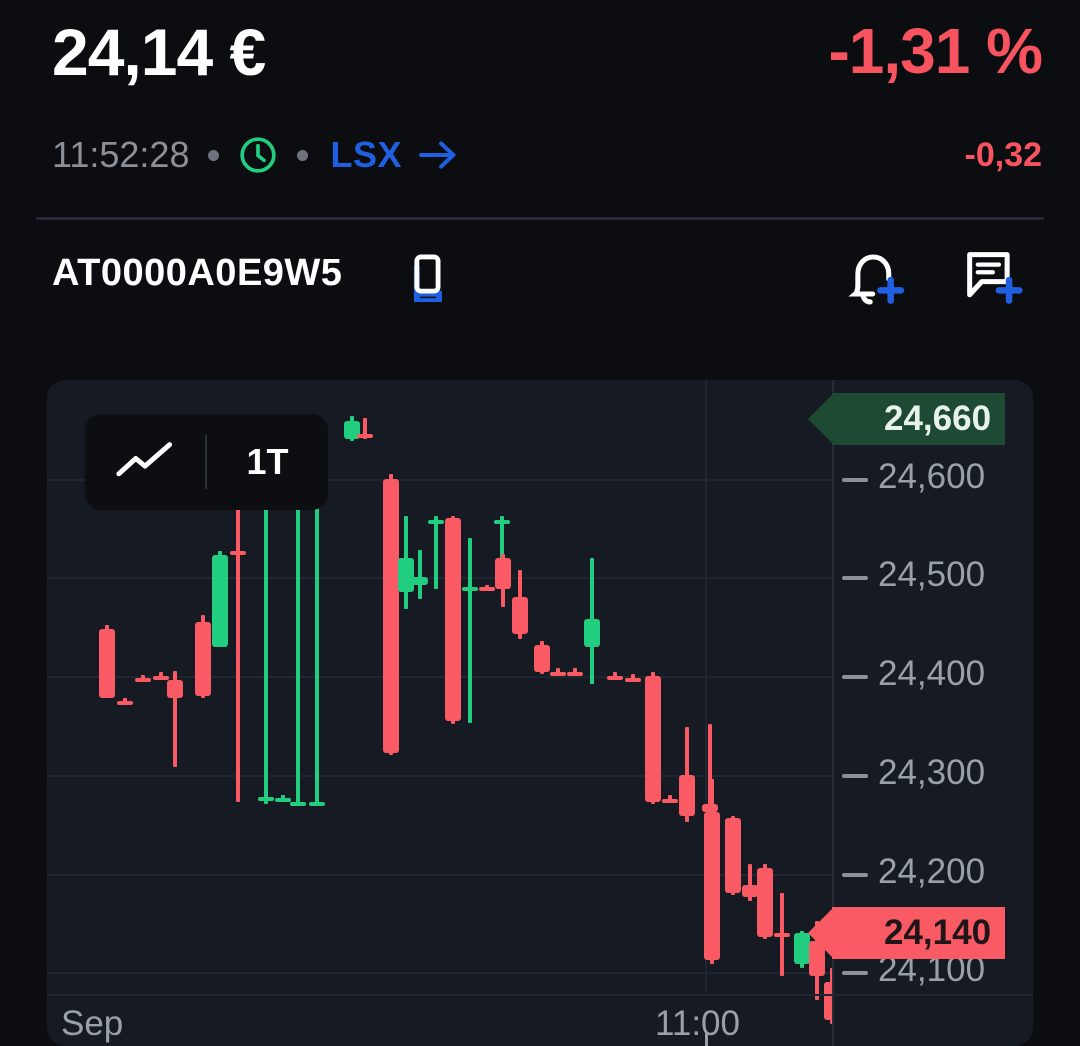  What do you see at coordinates (706, 686) in the screenshot?
I see `gridline-vertical` at bounding box center [706, 686].